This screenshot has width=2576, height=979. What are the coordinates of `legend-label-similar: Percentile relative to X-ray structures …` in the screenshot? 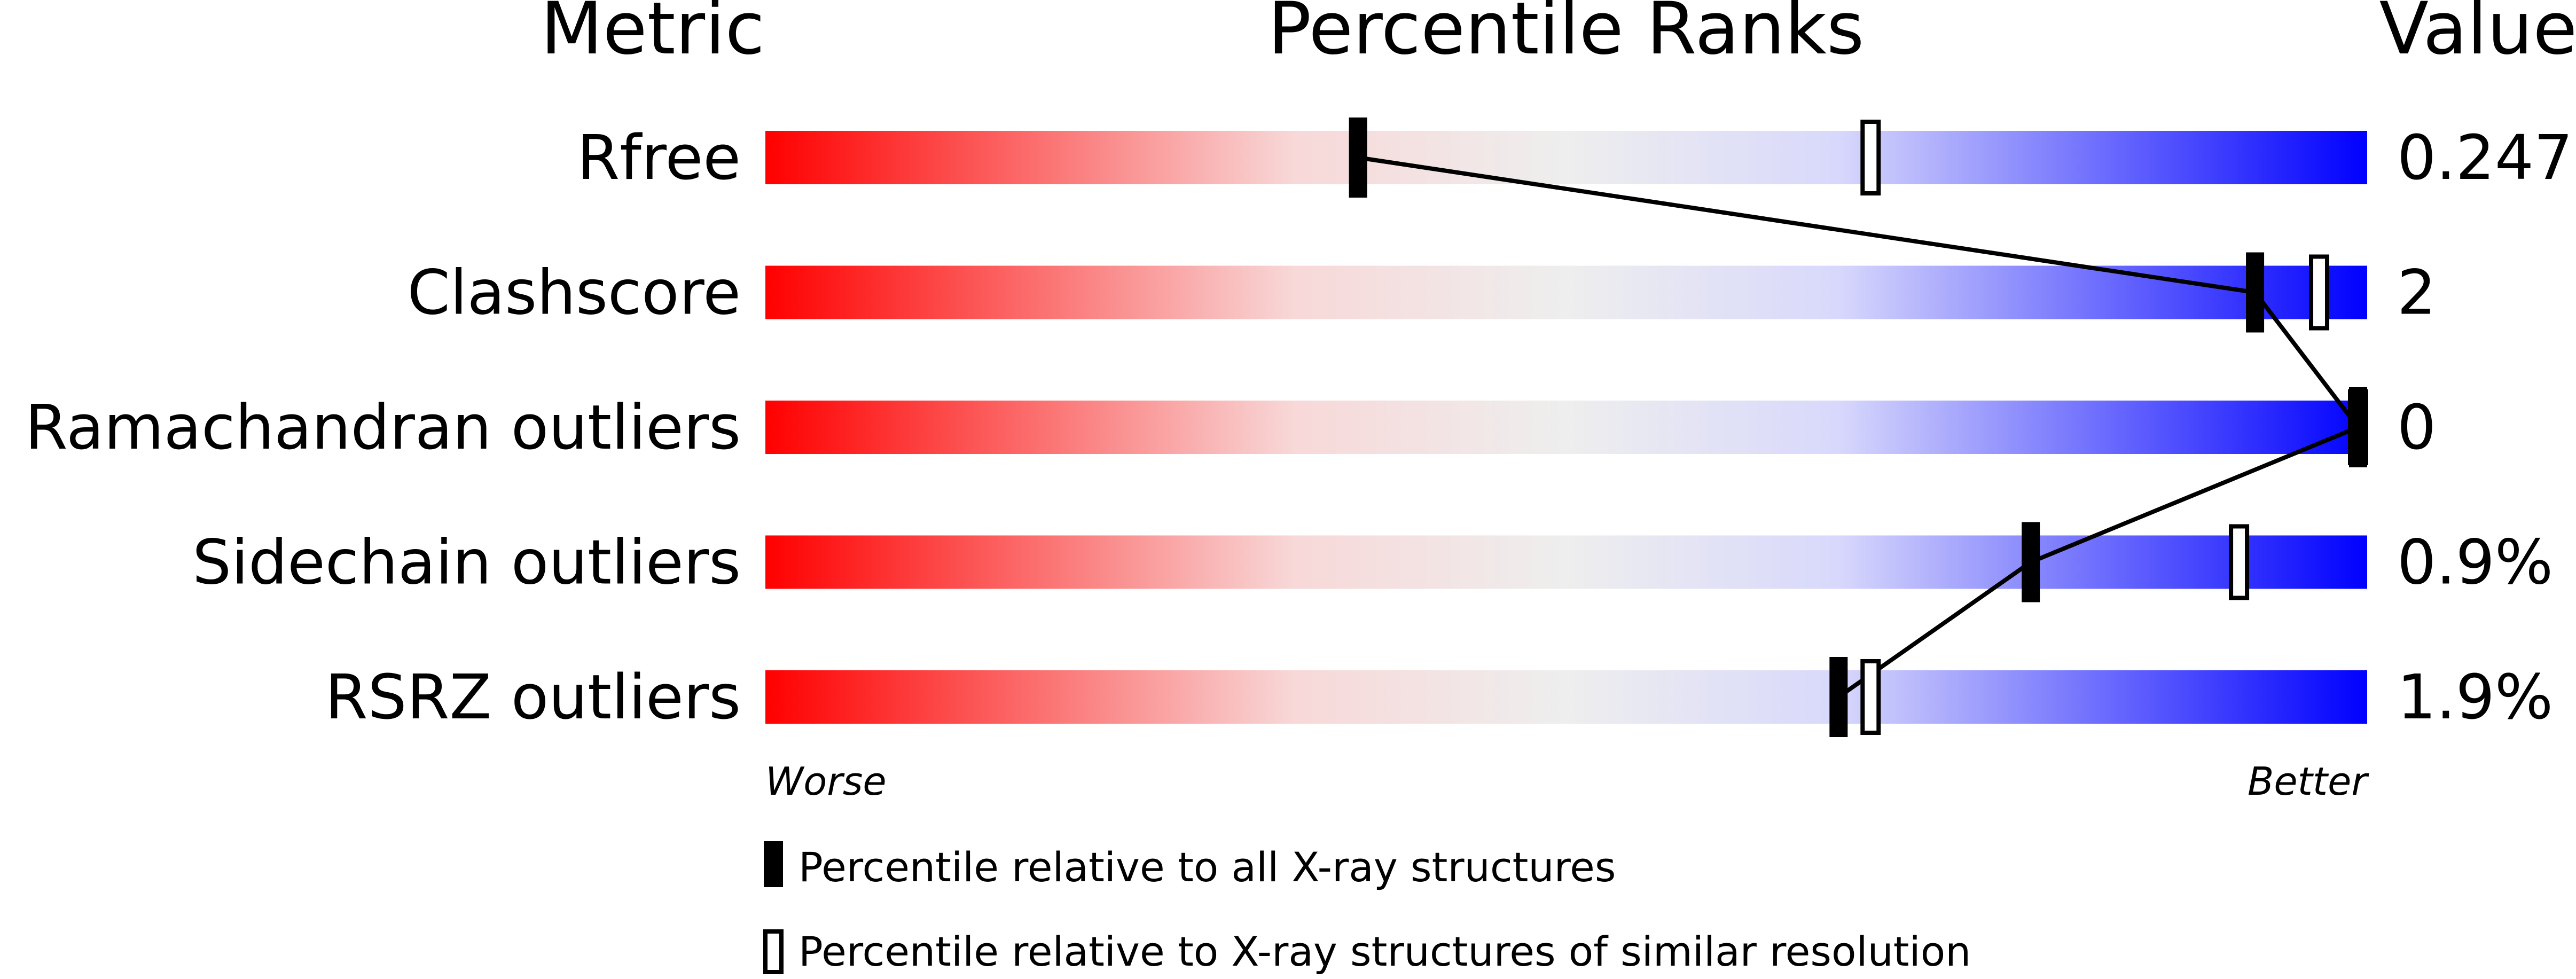 It's located at (1384, 951).